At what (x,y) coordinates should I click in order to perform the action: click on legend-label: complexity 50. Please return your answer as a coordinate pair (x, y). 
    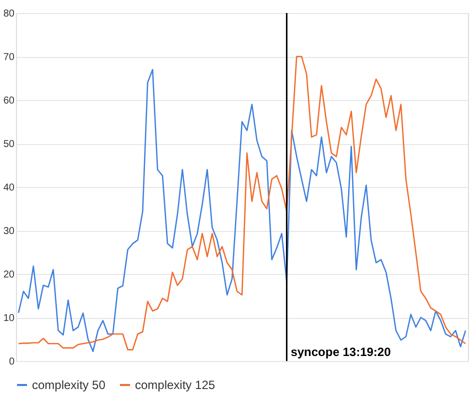
    Looking at the image, I should click on (69, 385).